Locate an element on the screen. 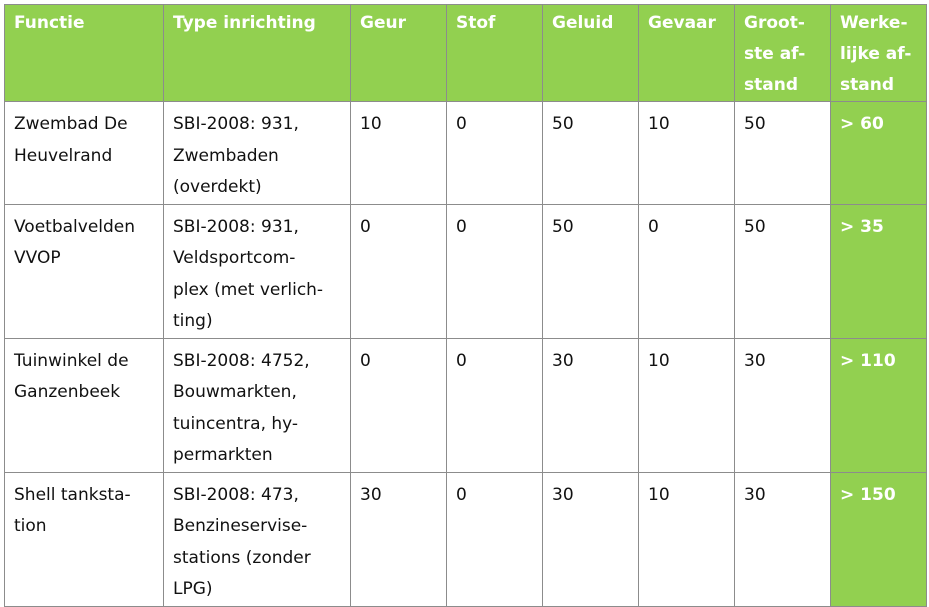  header-type-inrichting: Type inrichting is located at coordinates (257, 53).